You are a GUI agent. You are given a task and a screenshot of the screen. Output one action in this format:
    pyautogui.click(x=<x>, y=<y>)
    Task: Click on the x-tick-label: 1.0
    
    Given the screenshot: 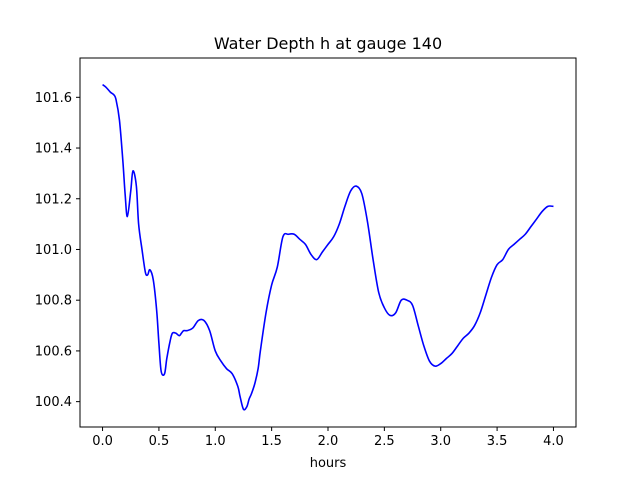 What is the action you would take?
    pyautogui.click(x=215, y=441)
    